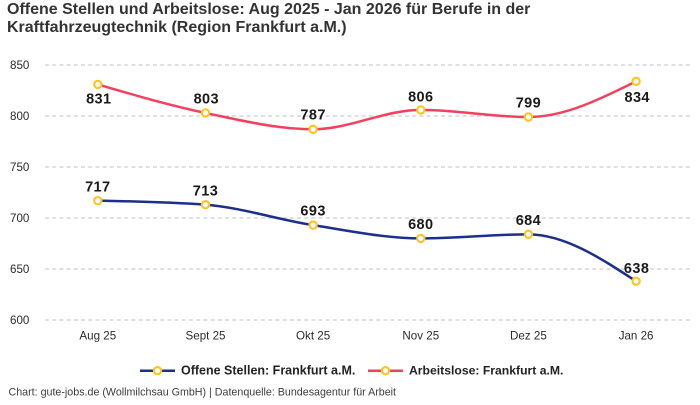  I want to click on svg-text: 834, so click(636, 98).